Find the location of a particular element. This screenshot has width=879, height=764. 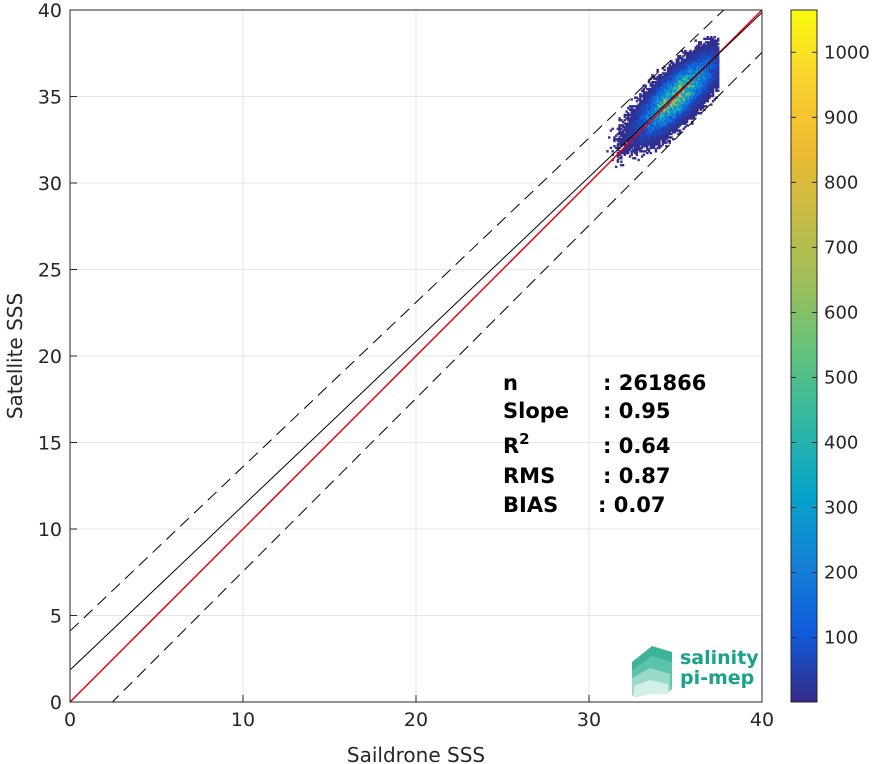

colorbar-frame is located at coordinates (804, 356).